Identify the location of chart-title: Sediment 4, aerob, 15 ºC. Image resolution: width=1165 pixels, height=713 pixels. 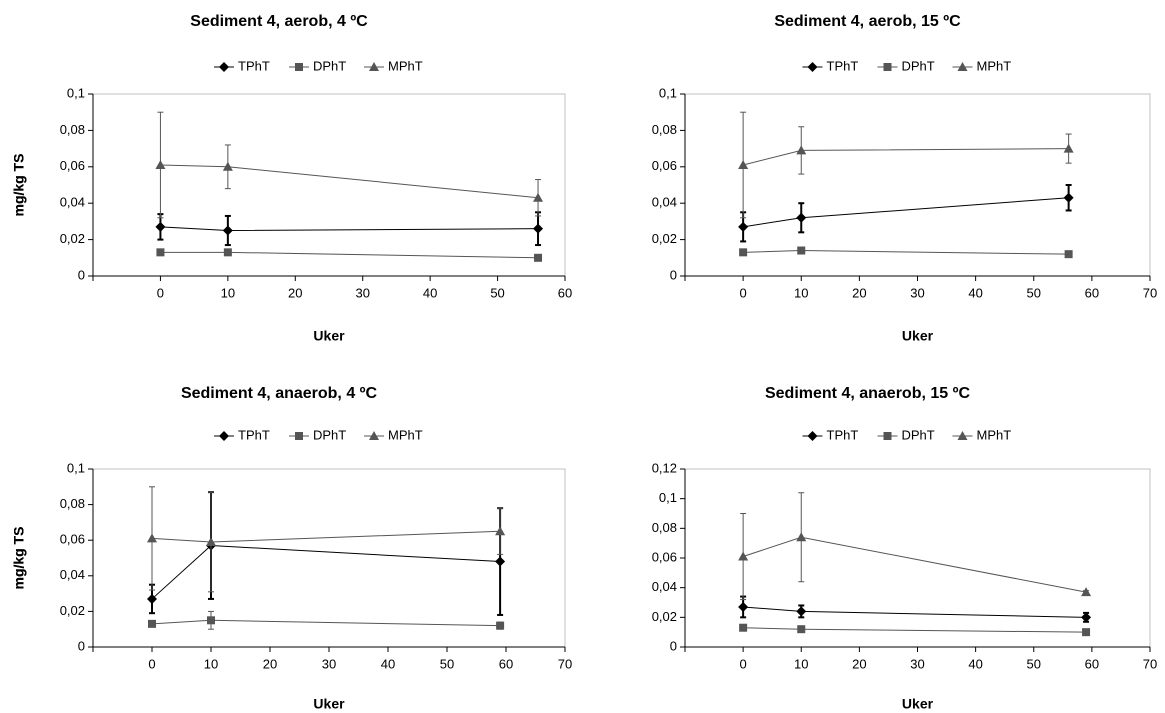
(867, 21).